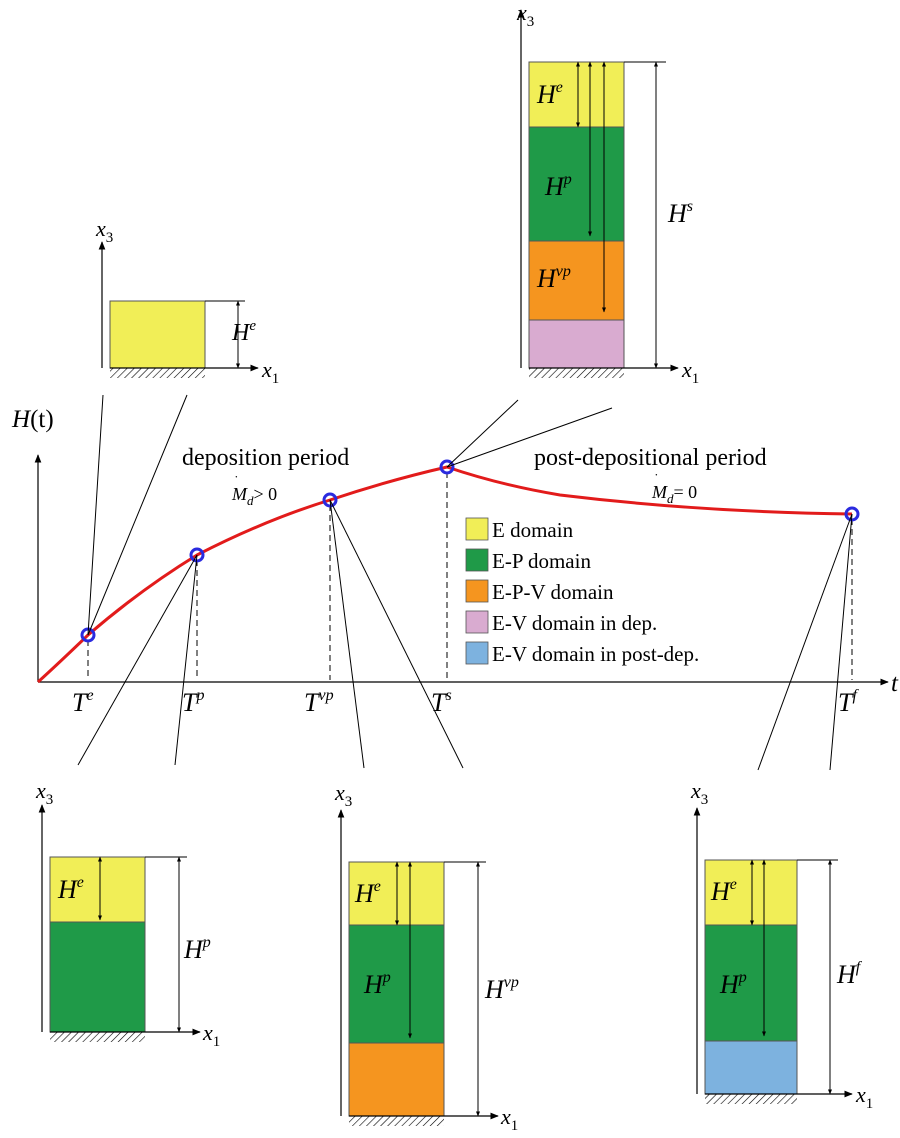  Describe the element at coordinates (509, 1119) in the screenshot. I see `col-tvp-x1: x1` at that location.